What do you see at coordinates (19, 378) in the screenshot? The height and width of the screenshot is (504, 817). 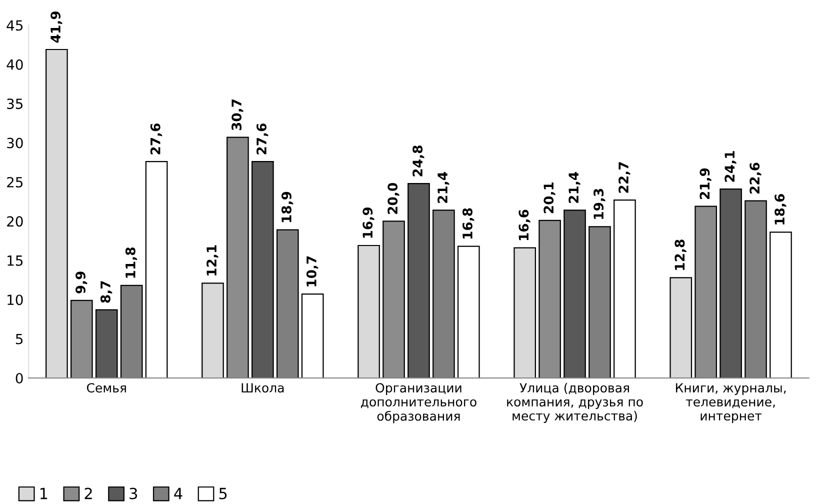 I see `y-tick-label: 0` at bounding box center [19, 378].